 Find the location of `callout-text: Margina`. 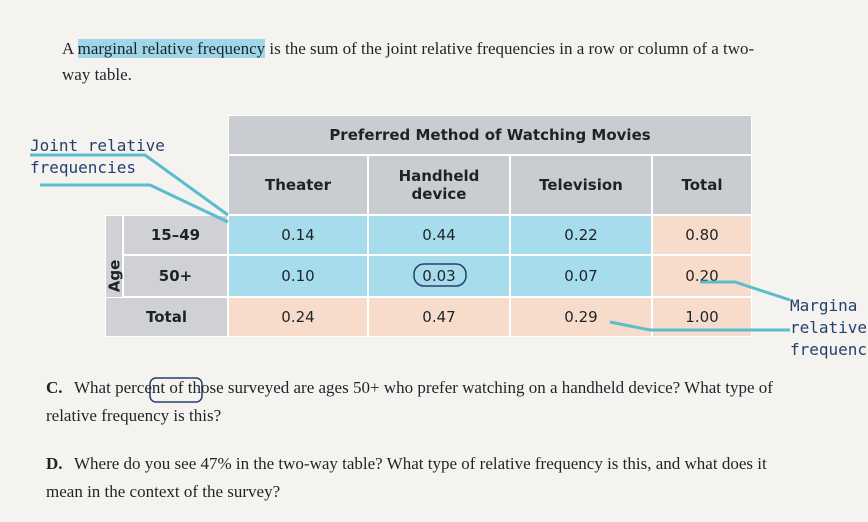

callout-text: Margina is located at coordinates (824, 305).